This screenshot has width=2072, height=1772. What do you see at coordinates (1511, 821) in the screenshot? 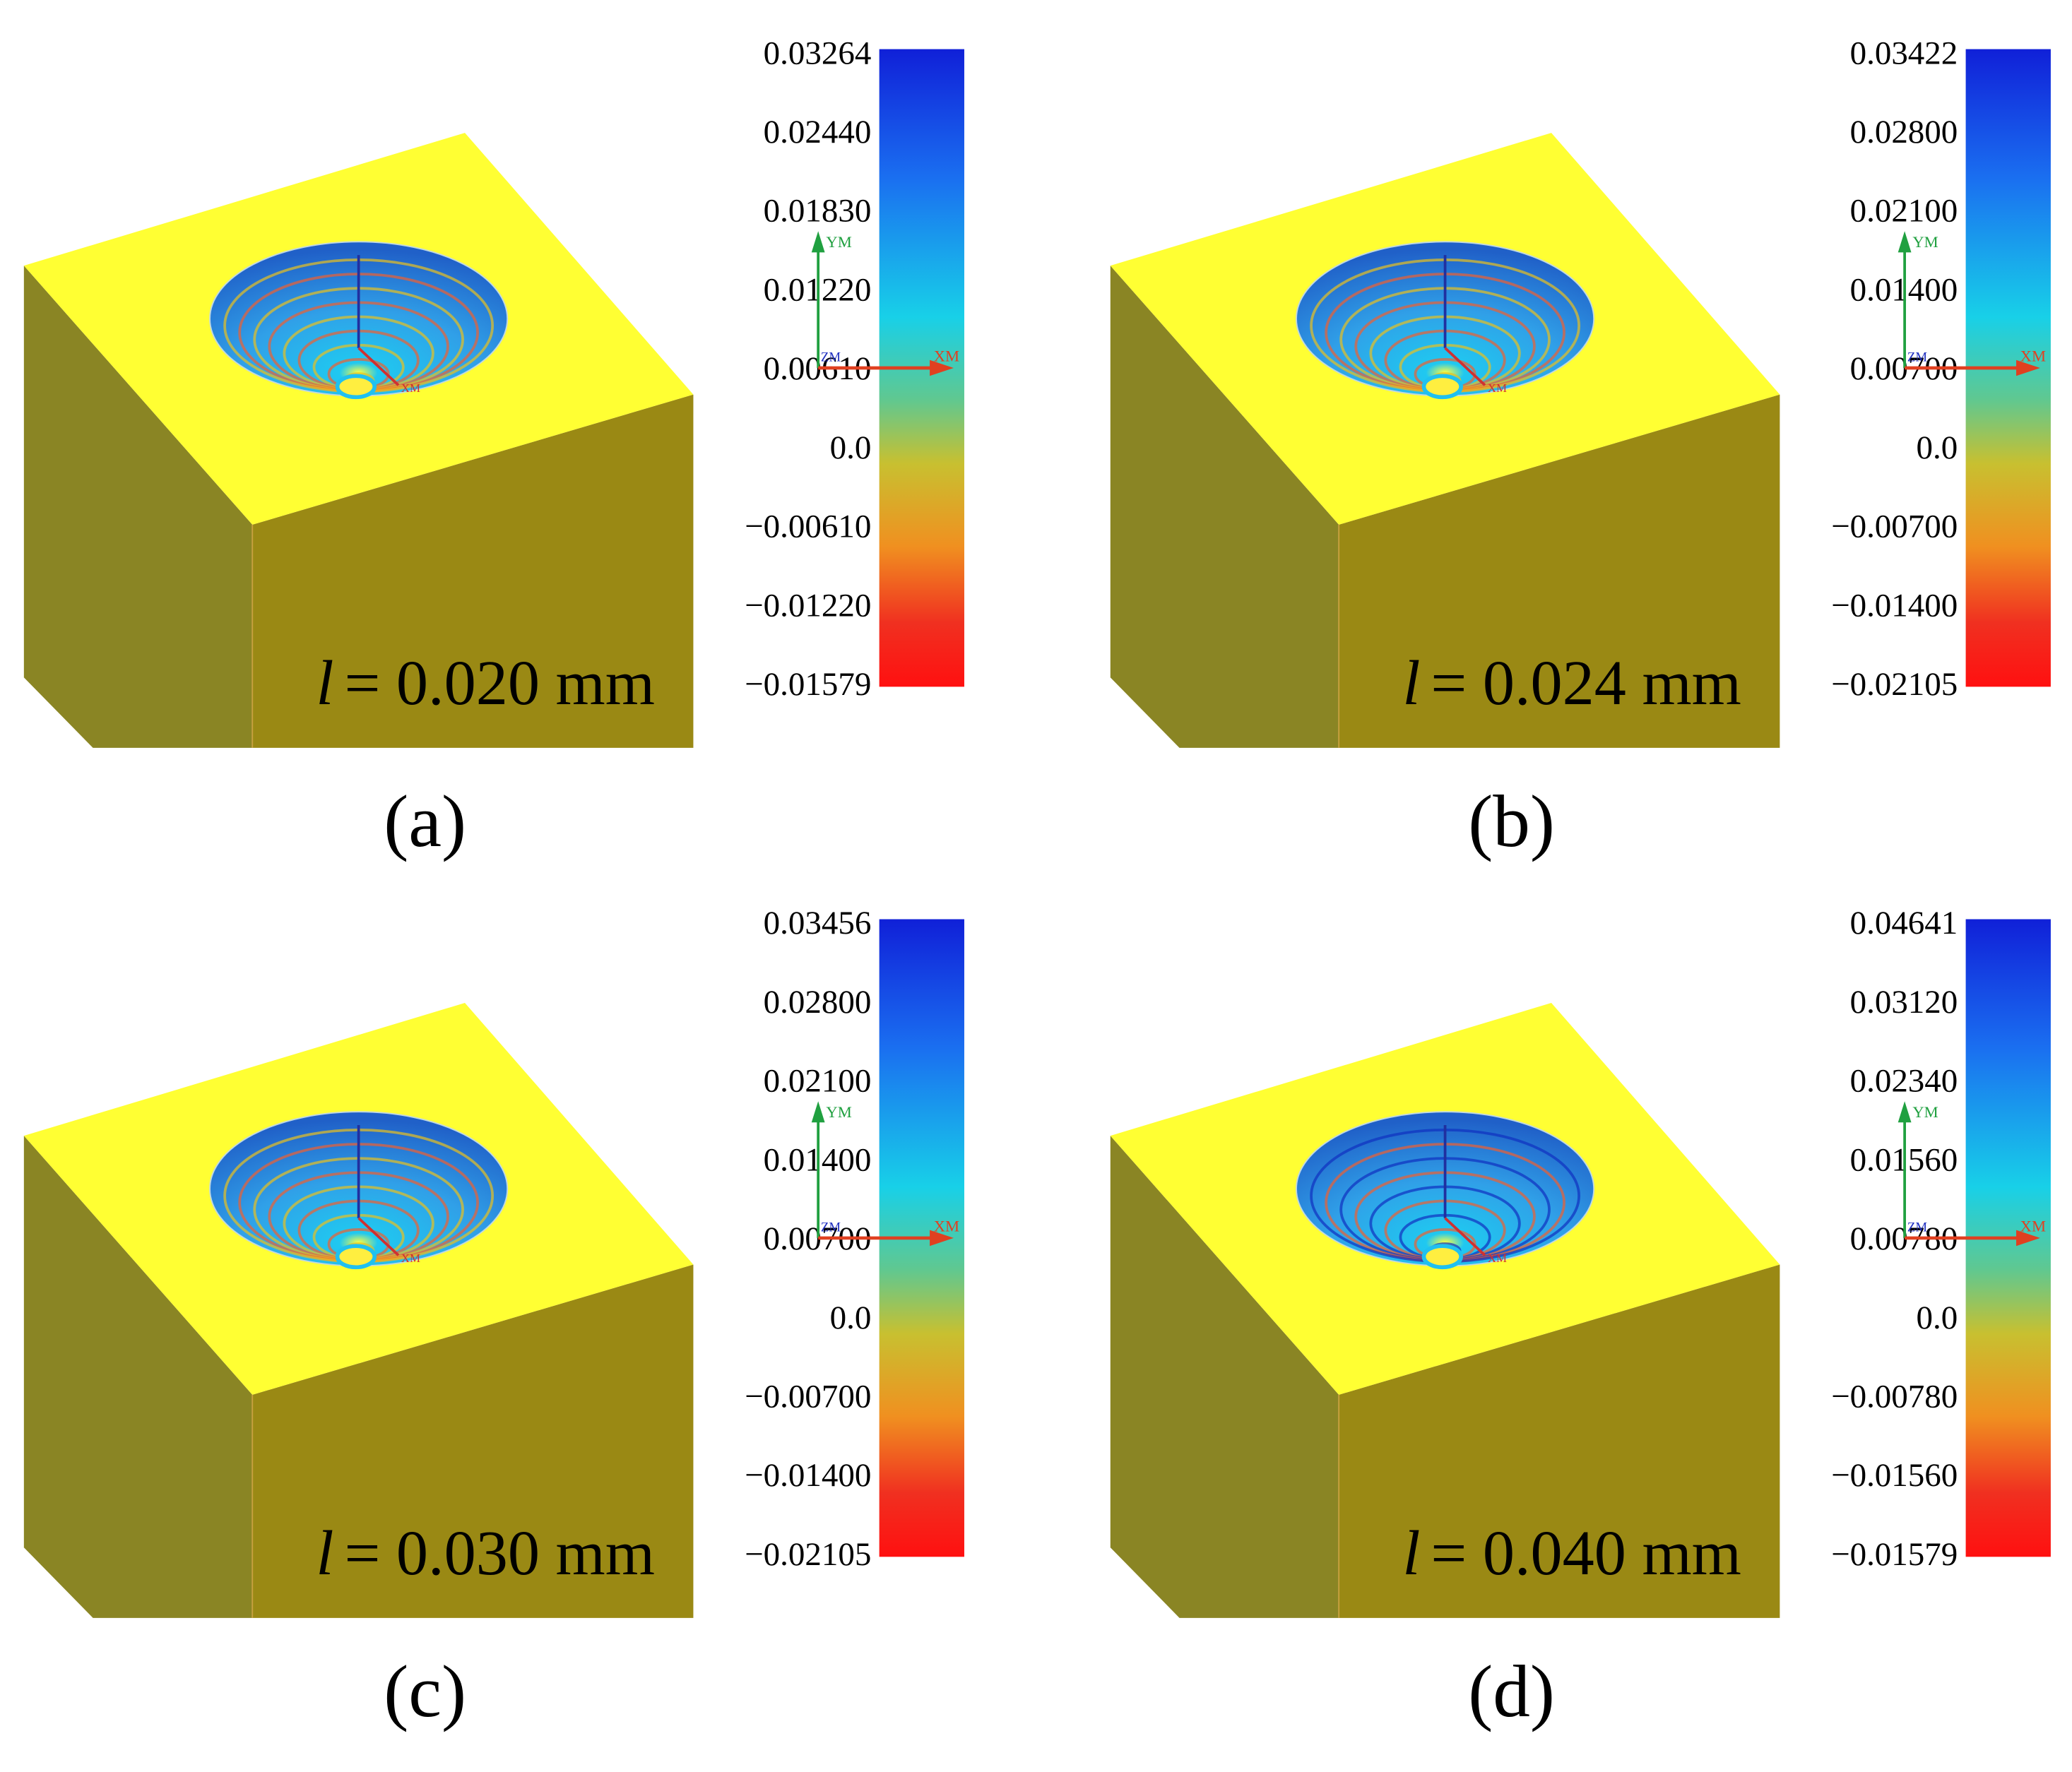
I see `panel-label: (b)` at bounding box center [1511, 821].